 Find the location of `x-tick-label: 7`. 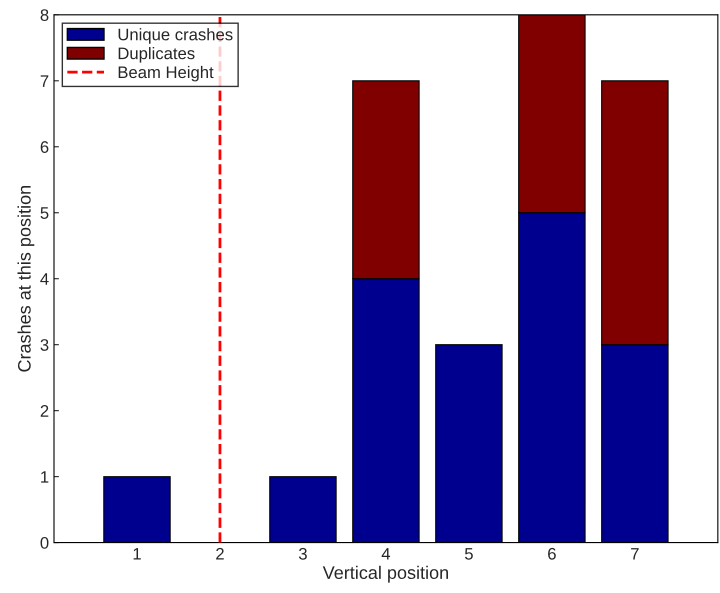

x-tick-label: 7 is located at coordinates (635, 554).